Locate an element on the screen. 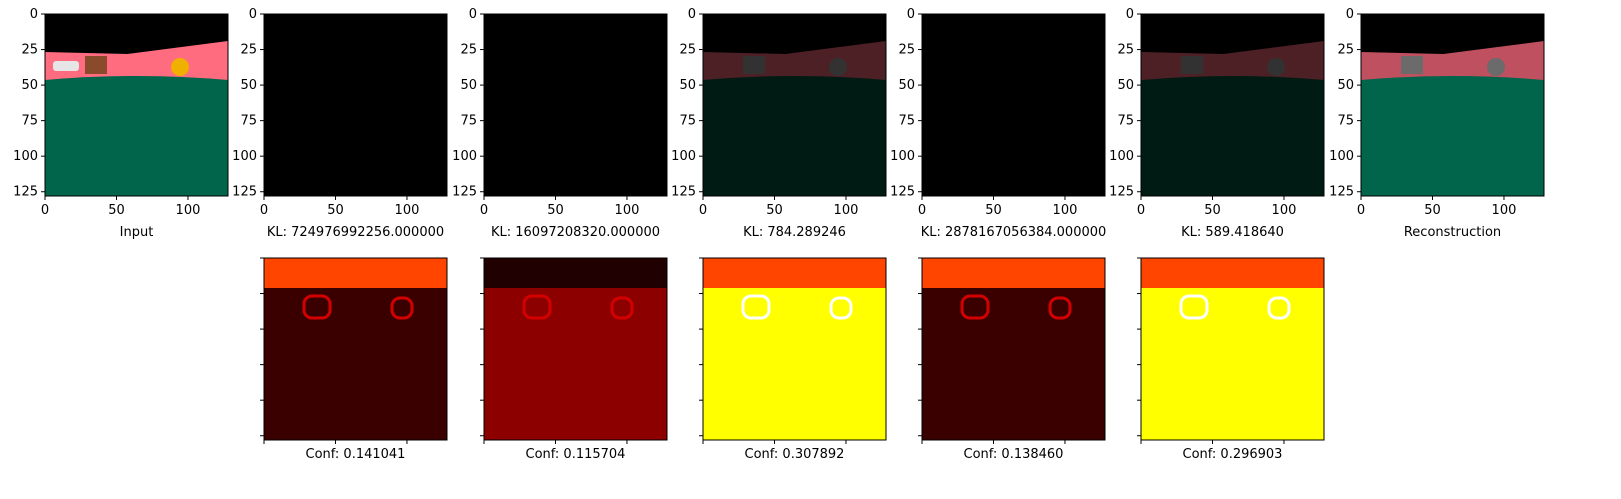  subplot-xlabel: KL: 724976992256.000000 is located at coordinates (355, 232).